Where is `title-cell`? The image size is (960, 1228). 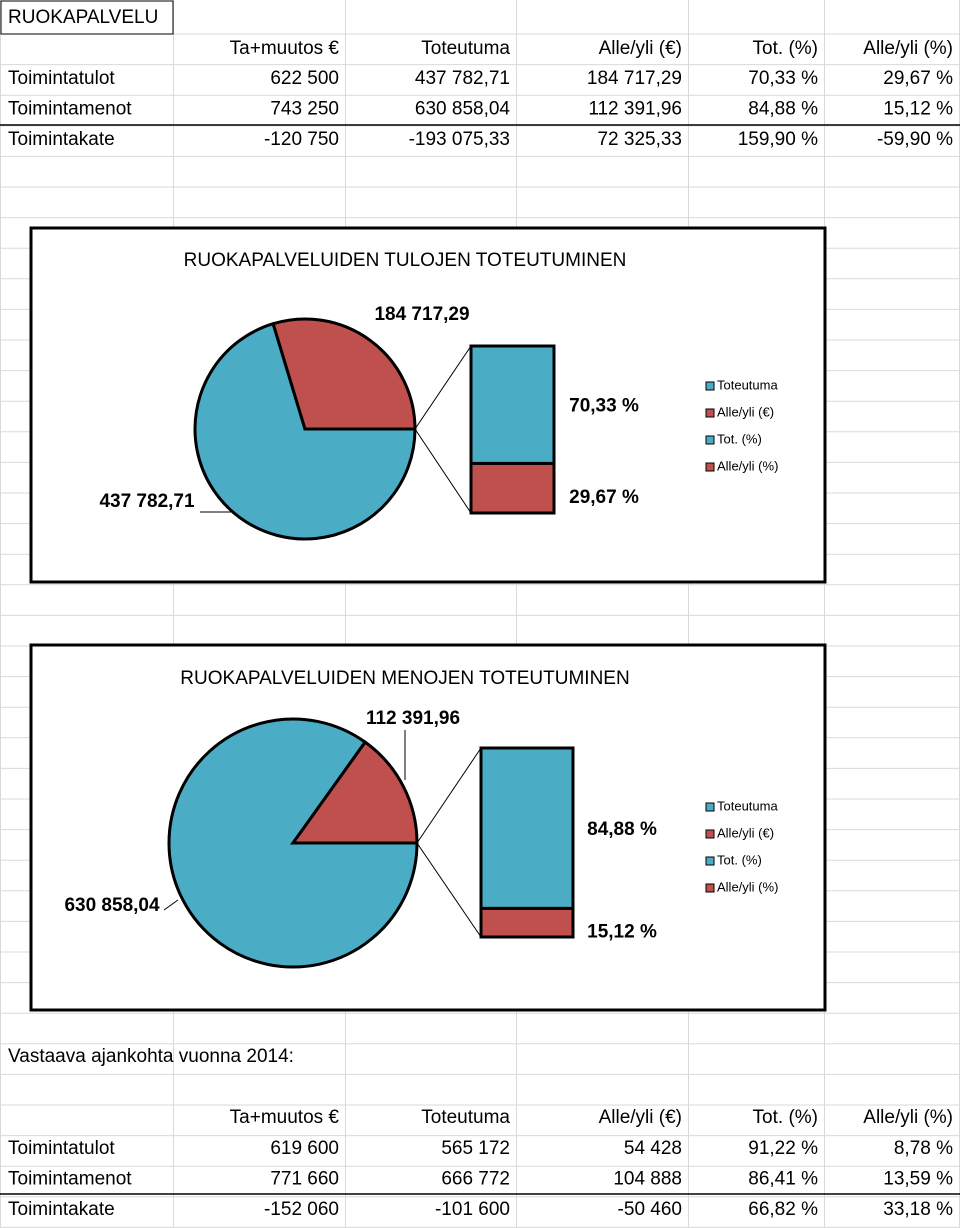 title-cell is located at coordinates (87, 17).